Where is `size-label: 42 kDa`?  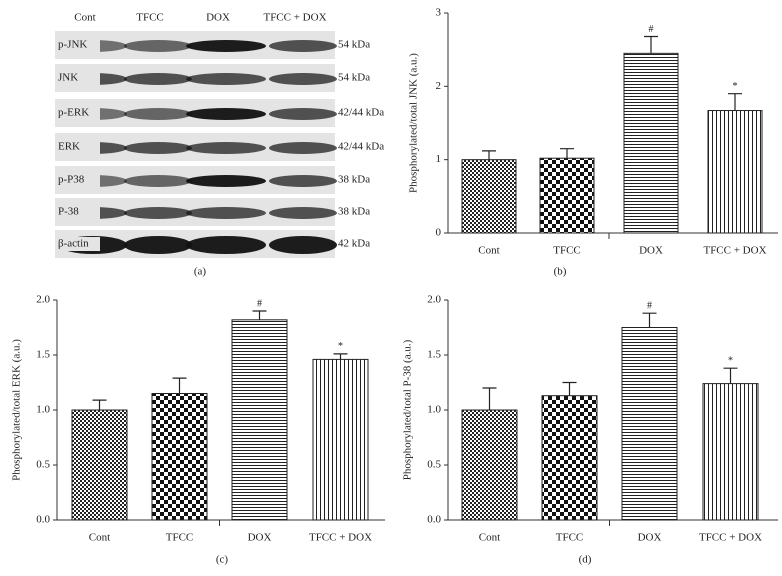 size-label: 42 kDa is located at coordinates (354, 244).